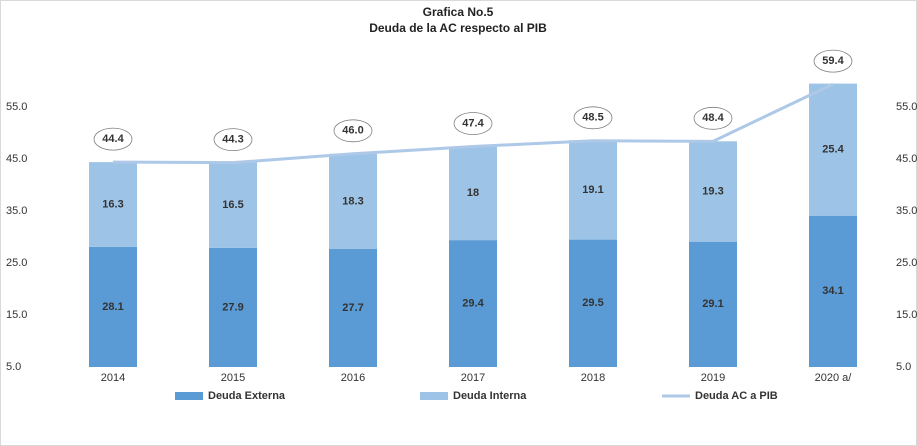 Image resolution: width=917 pixels, height=446 pixels. What do you see at coordinates (834, 378) in the screenshot?
I see `x-tick-label: 2020 a/` at bounding box center [834, 378].